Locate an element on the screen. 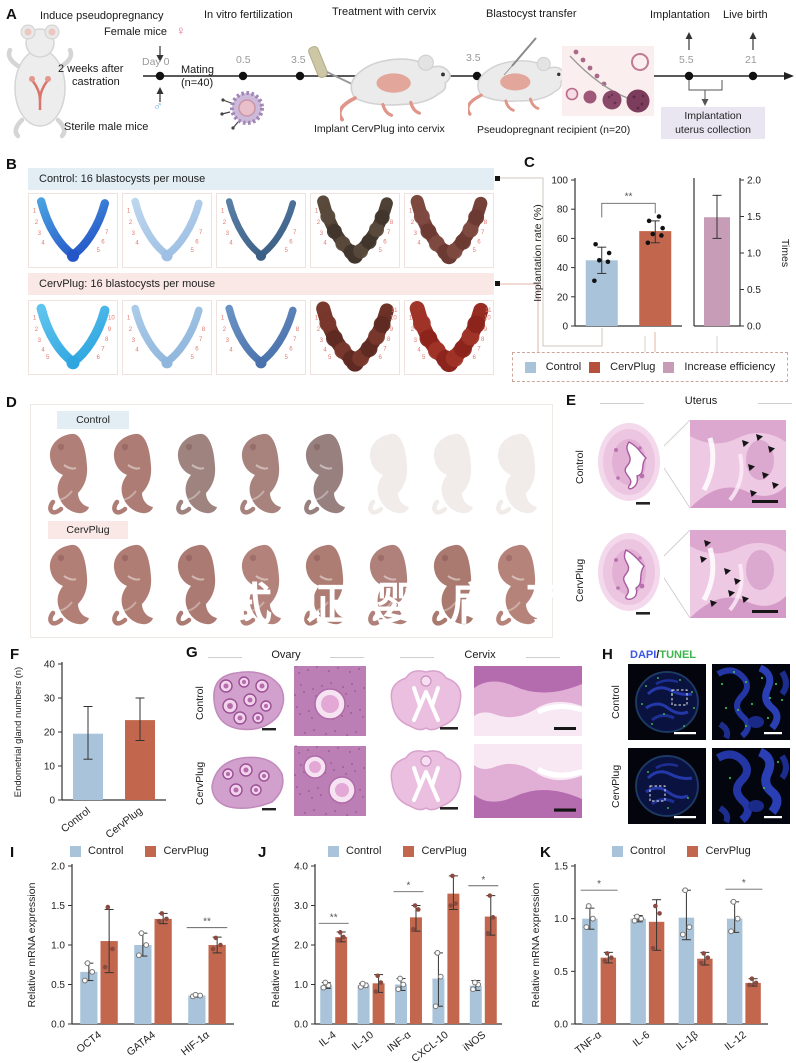  cervplug-swatch is located at coordinates (409, 851).